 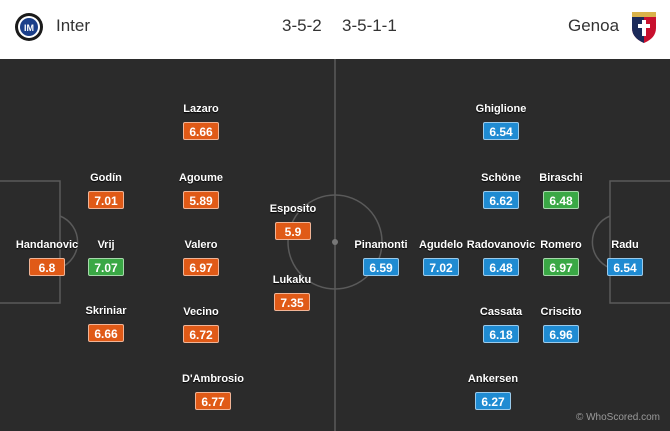 I want to click on player-name: Godín, so click(x=106, y=178).